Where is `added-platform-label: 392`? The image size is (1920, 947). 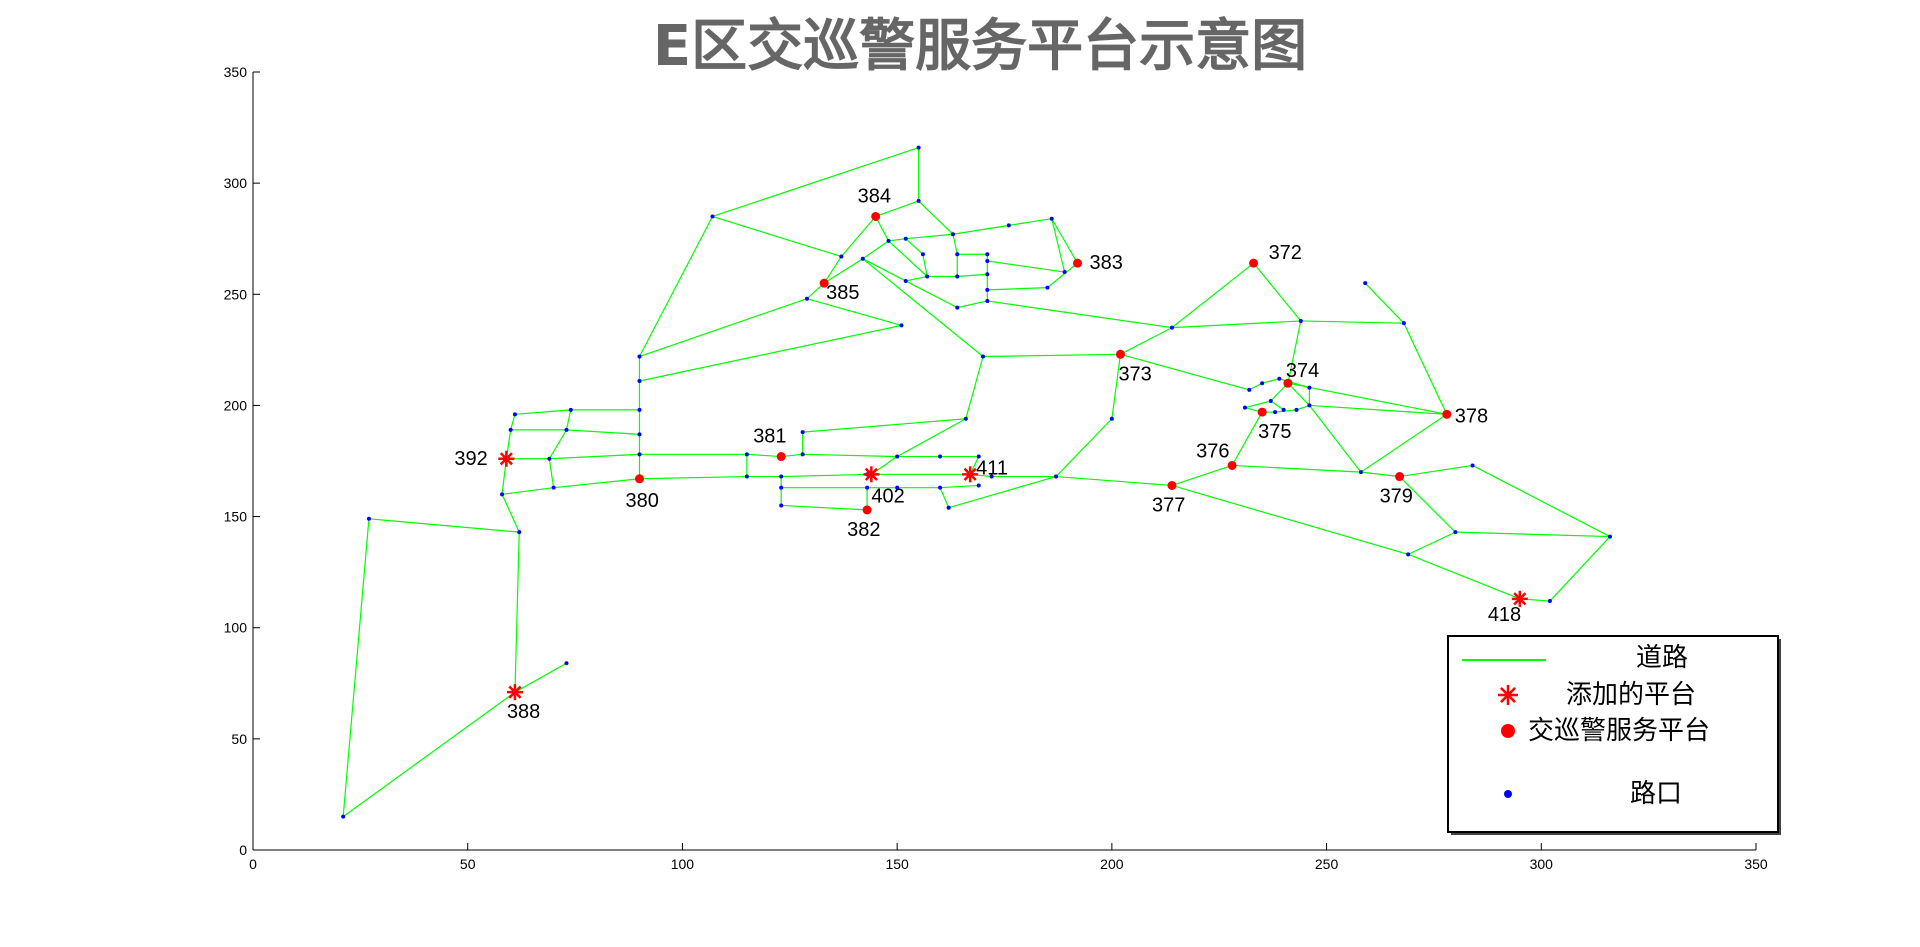
added-platform-label: 392 is located at coordinates (470, 459).